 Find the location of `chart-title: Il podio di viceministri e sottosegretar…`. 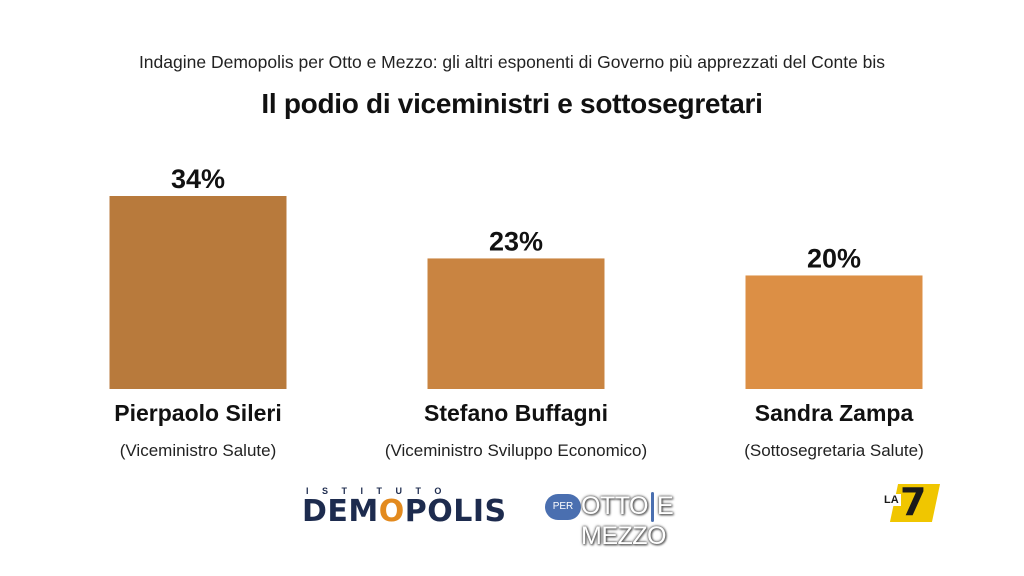

chart-title: Il podio di viceministri e sottosegretar… is located at coordinates (512, 103).